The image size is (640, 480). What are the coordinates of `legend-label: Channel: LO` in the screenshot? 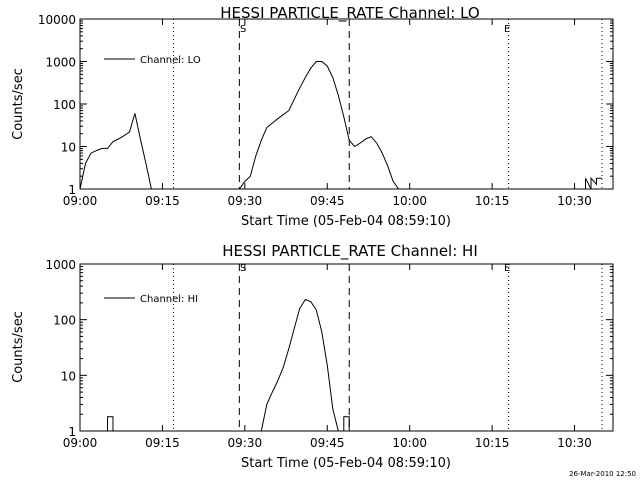 It's located at (170, 60).